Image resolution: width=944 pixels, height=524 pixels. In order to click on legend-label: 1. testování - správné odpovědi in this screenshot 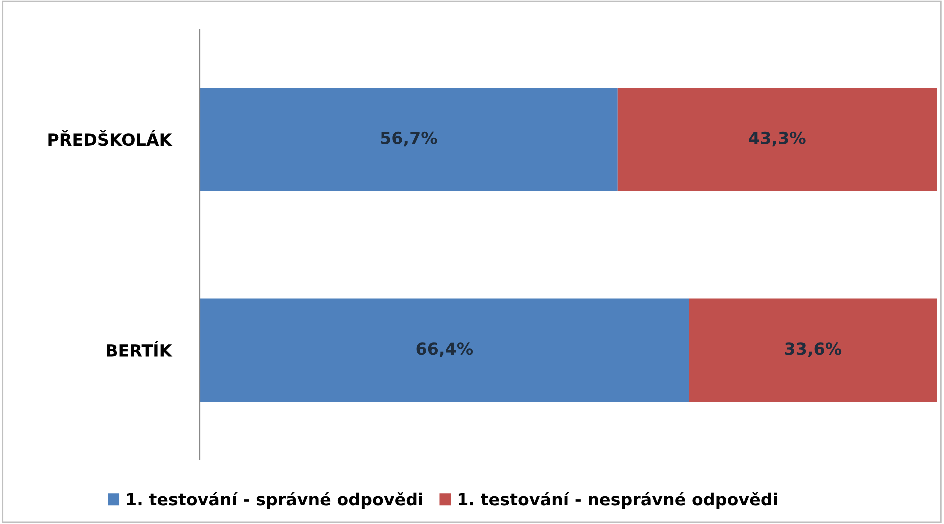, I will do `click(274, 500)`.